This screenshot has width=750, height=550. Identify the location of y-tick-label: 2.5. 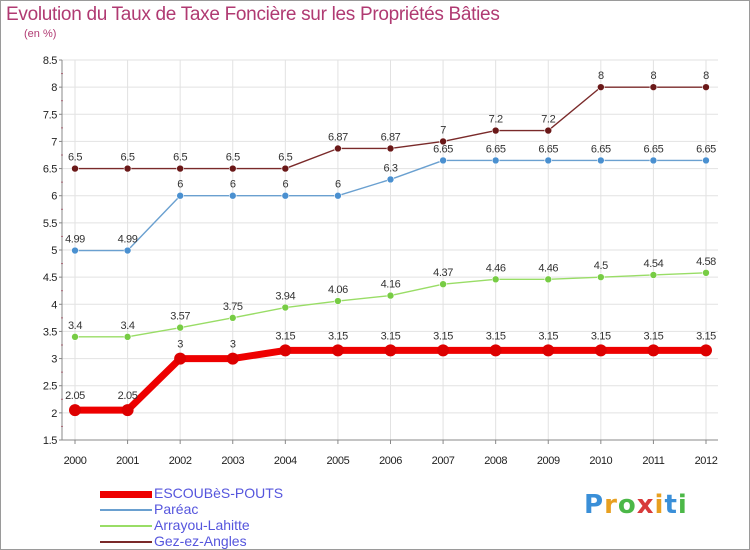
(50, 387).